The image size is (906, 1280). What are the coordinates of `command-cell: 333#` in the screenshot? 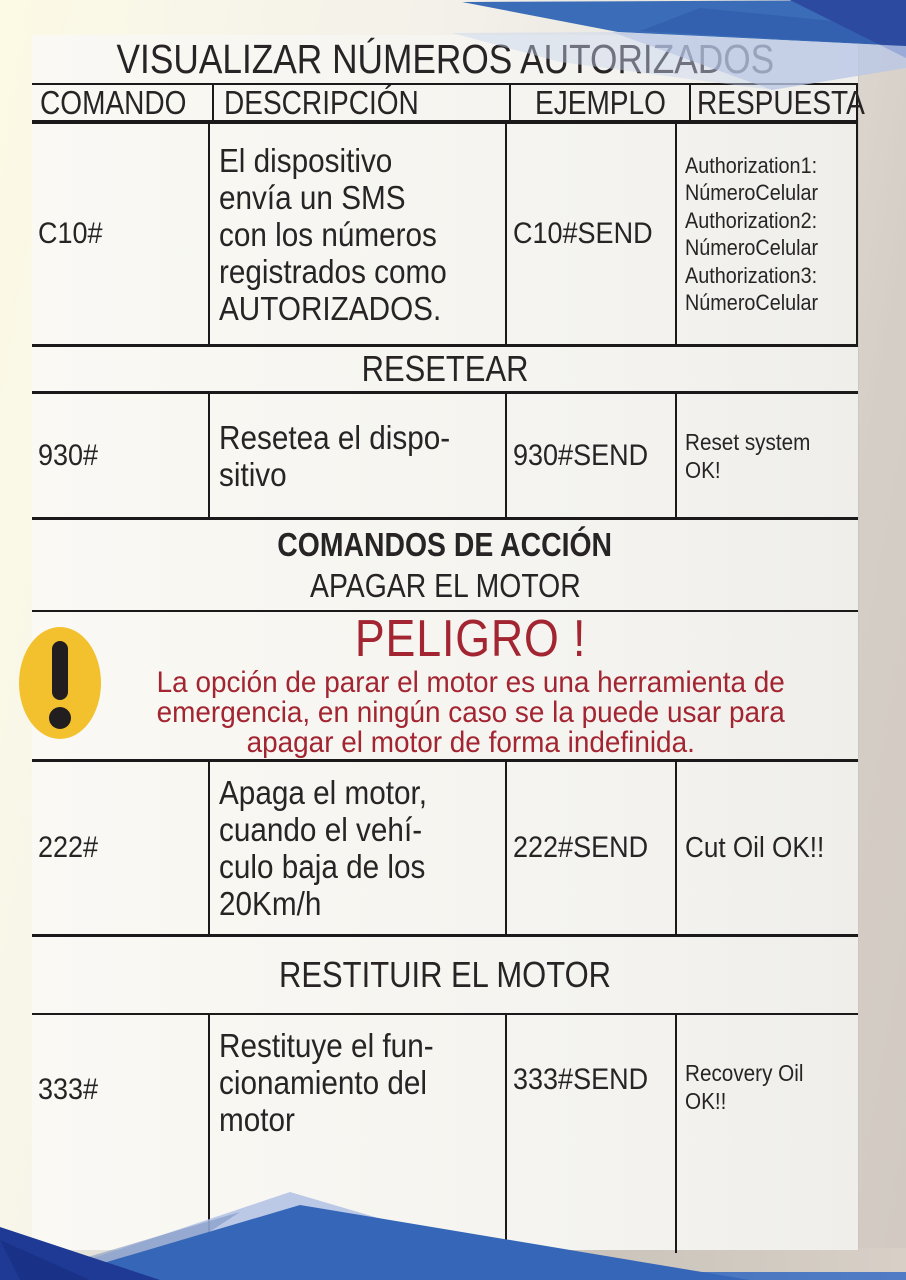 It's located at (68, 1089).